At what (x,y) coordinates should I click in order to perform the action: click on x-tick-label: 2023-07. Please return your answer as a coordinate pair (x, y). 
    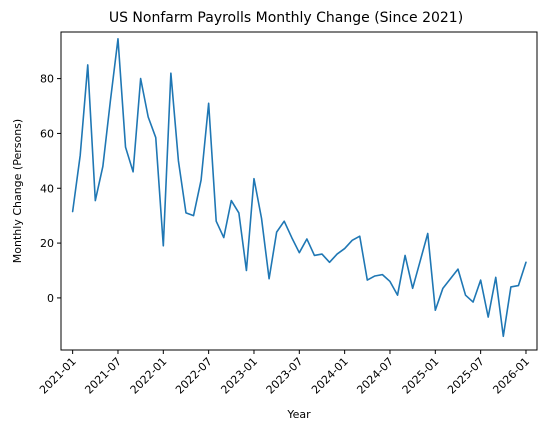
    Looking at the image, I should click on (285, 376).